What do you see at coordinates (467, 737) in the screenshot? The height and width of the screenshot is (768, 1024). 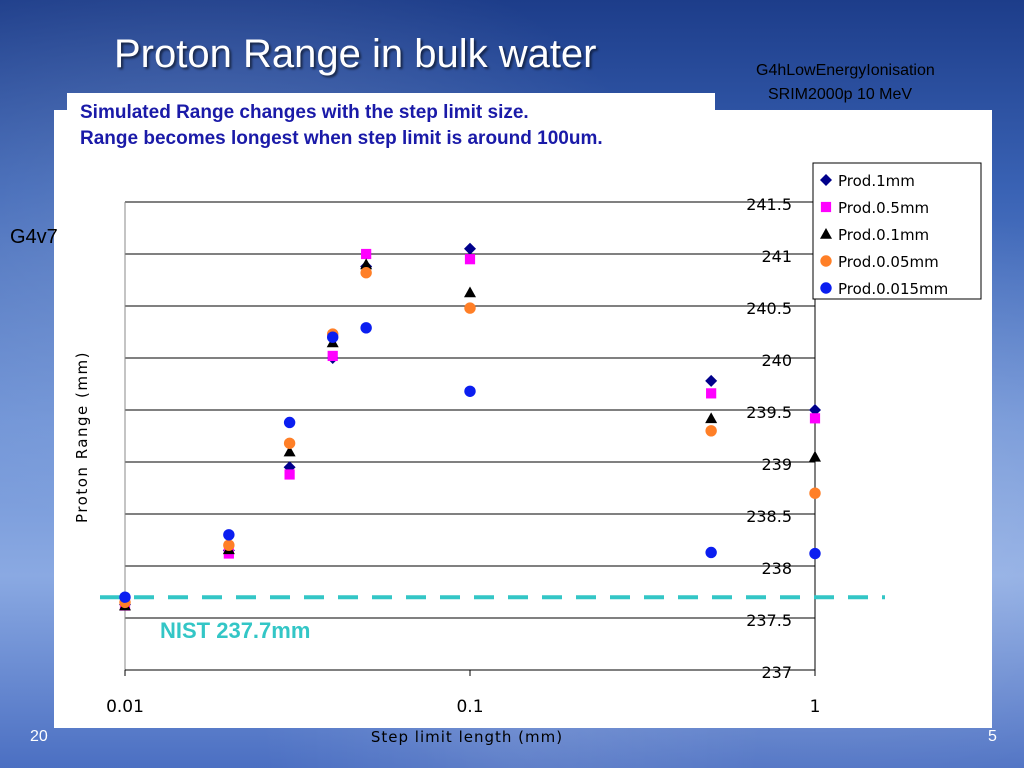 I see `x-axis-label: Step limit length (mm)` at bounding box center [467, 737].